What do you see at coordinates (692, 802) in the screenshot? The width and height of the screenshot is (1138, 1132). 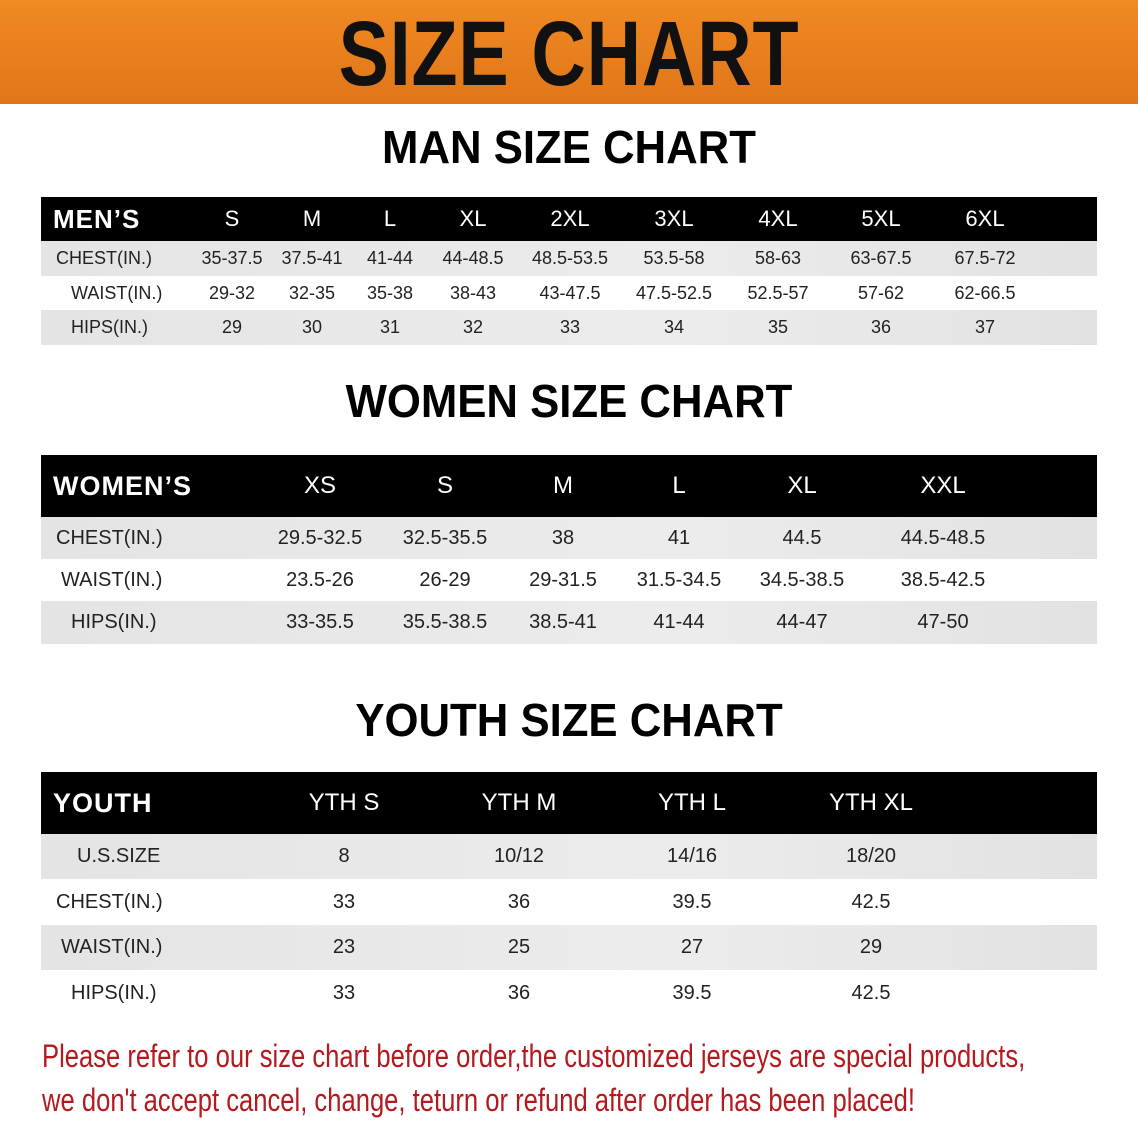 I see `size-header: YTH L` at bounding box center [692, 802].